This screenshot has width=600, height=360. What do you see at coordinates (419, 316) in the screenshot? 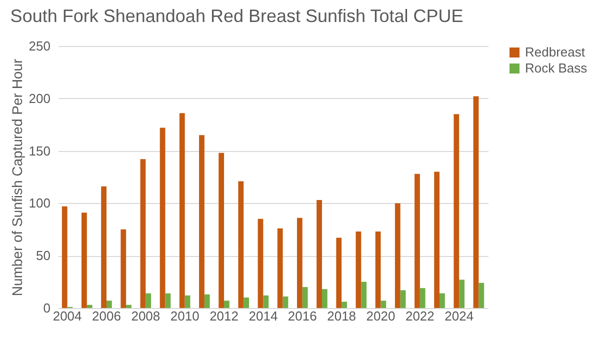
I see `x-tick-label: 2022` at bounding box center [419, 316].